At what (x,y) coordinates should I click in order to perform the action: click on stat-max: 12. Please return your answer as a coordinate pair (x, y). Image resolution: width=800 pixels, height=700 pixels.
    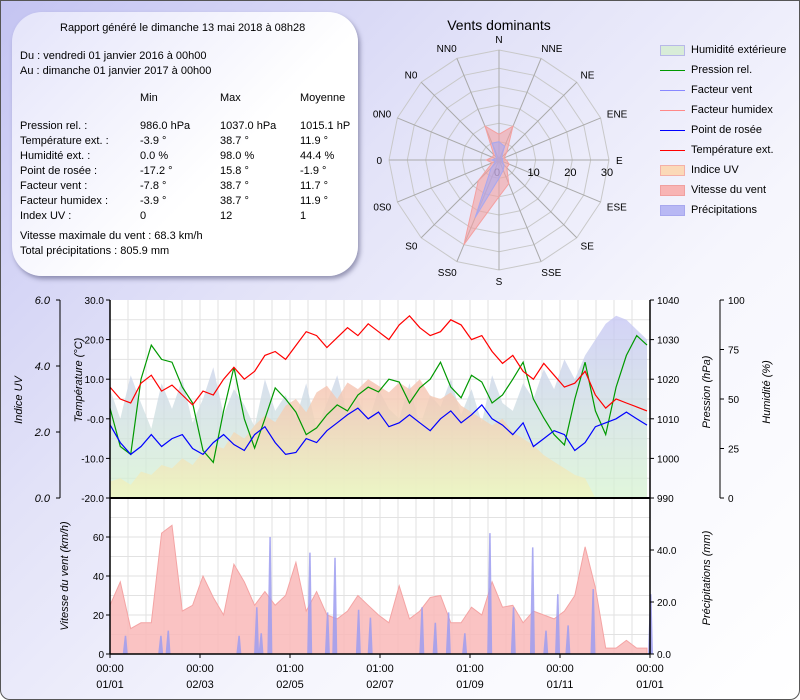
    Looking at the image, I should click on (226, 216).